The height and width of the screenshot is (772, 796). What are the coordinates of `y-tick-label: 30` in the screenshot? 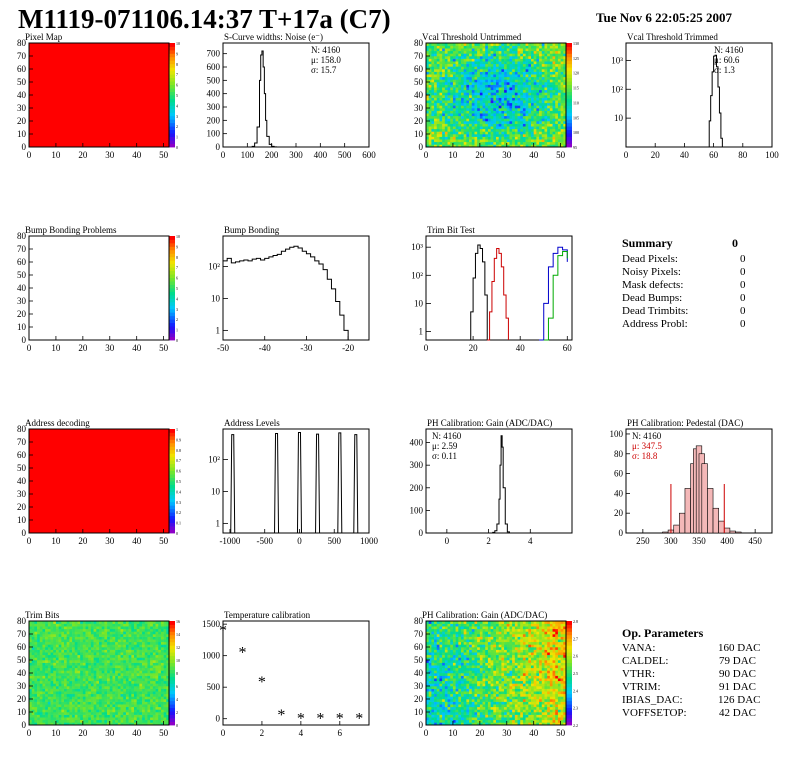 It's located at (22, 494).